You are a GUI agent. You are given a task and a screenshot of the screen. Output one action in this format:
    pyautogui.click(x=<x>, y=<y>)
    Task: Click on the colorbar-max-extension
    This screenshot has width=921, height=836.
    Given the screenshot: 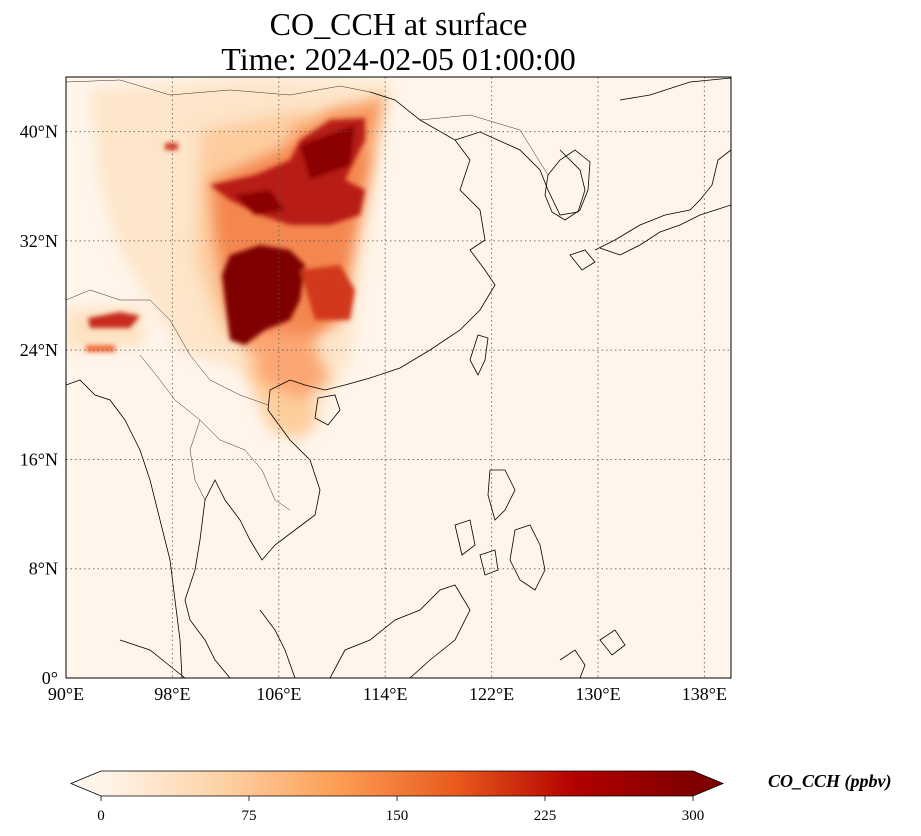 What is the action you would take?
    pyautogui.click(x=708, y=783)
    